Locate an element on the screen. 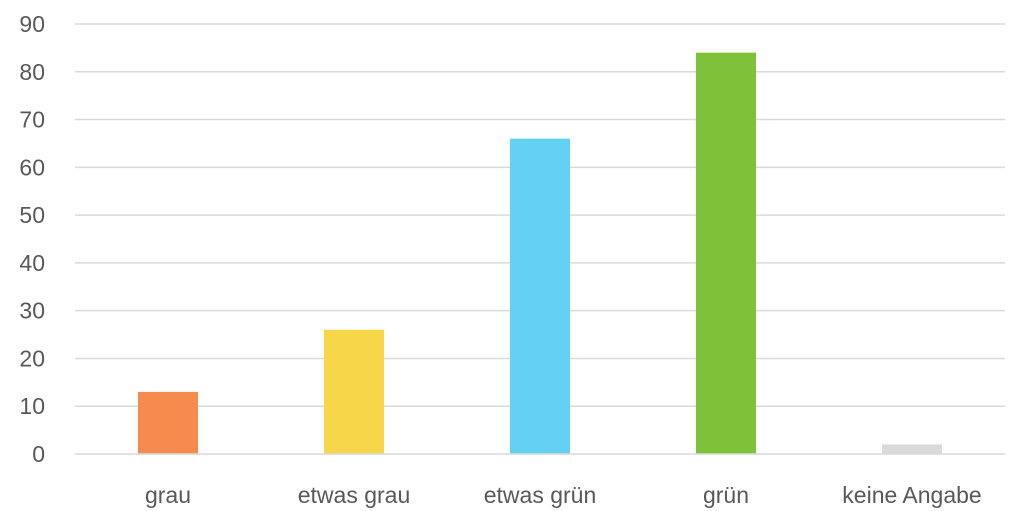  y-tick-label: 20 is located at coordinates (32, 358).